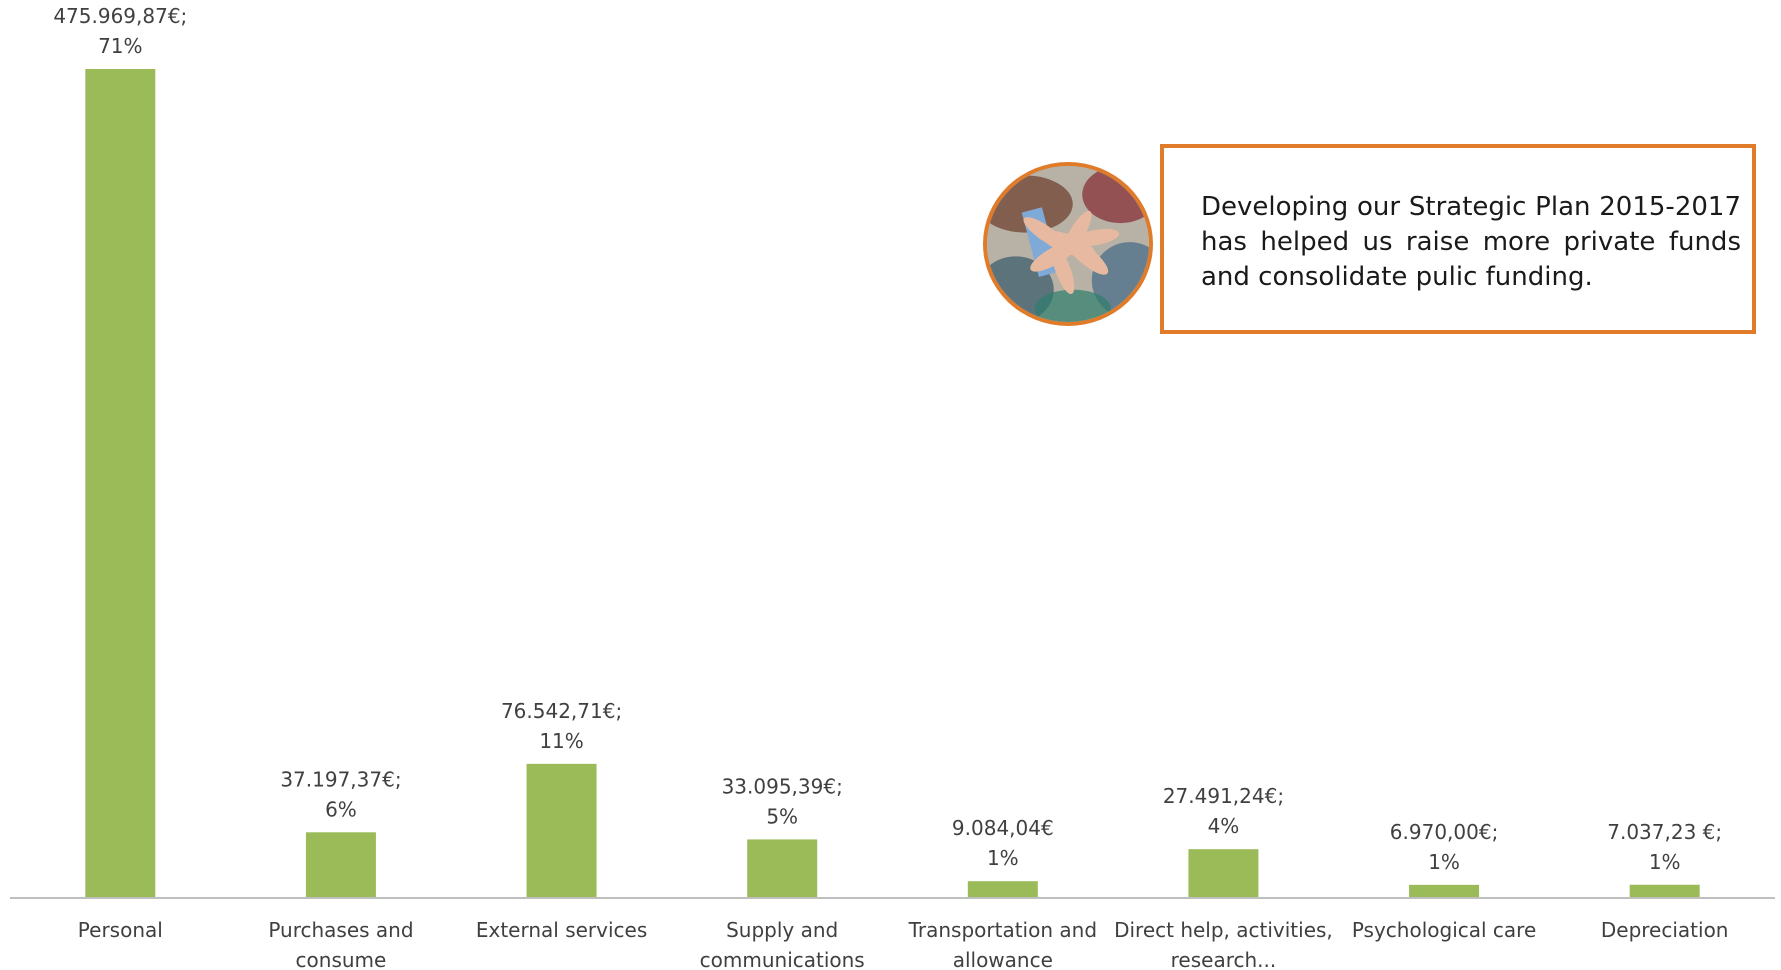  I want to click on data-label: 7.037,23 €; 1%, so click(1664, 847).